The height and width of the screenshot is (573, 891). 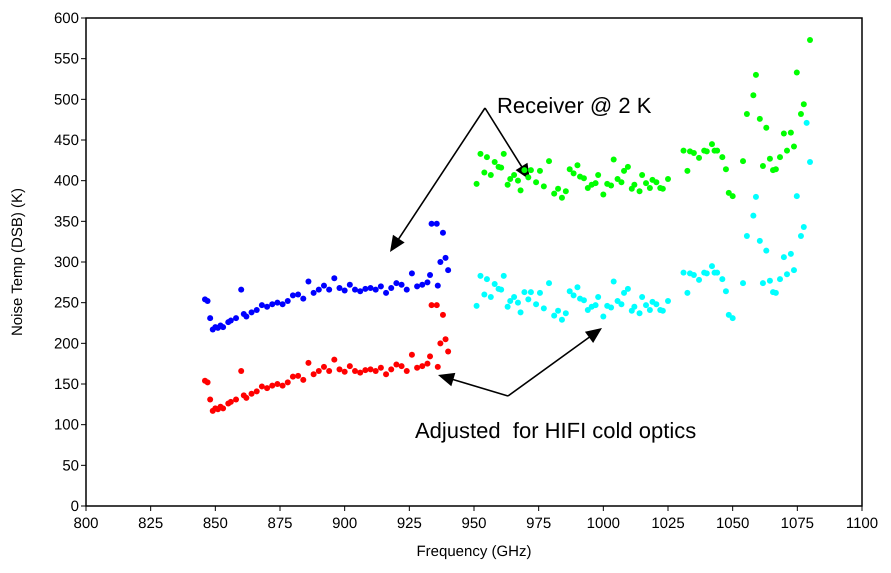 What do you see at coordinates (66, 384) in the screenshot?
I see `y-tick-label: 150` at bounding box center [66, 384].